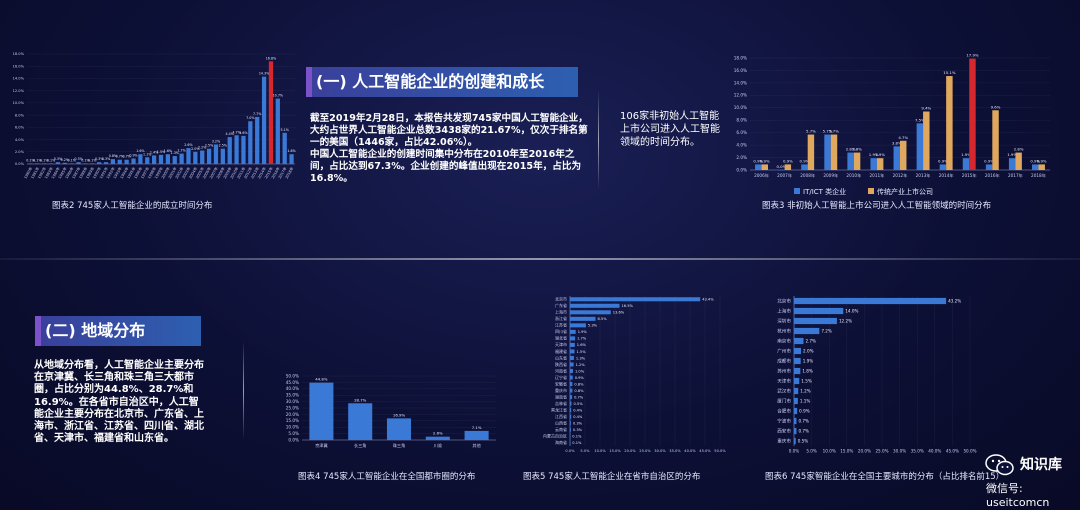 The height and width of the screenshot is (510, 1080). Describe the element at coordinates (216, 141) in the screenshot. I see `data-label: 3.2%` at that location.